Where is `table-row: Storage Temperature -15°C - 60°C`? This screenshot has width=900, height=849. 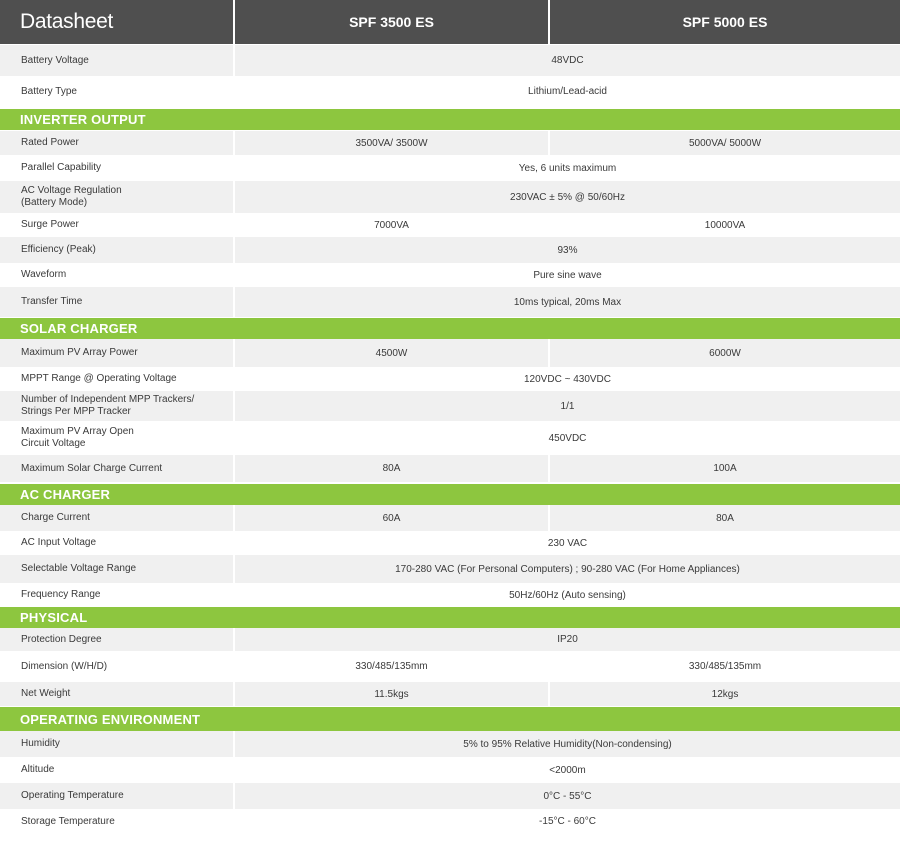 table-row: Storage Temperature -15°C - 60°C is located at coordinates (450, 821).